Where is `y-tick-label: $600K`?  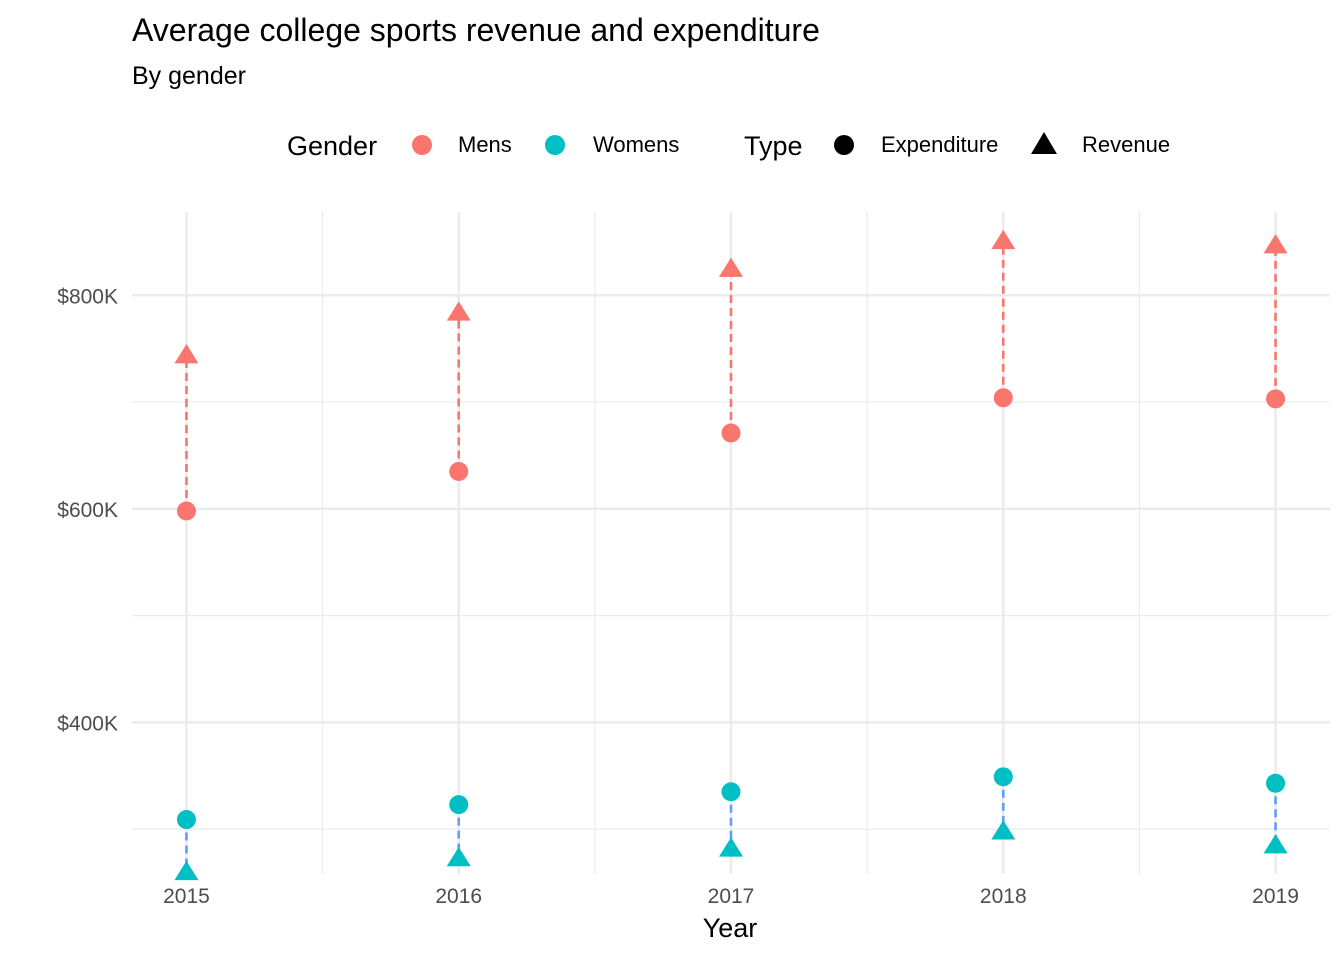 y-tick-label: $600K is located at coordinates (87, 510).